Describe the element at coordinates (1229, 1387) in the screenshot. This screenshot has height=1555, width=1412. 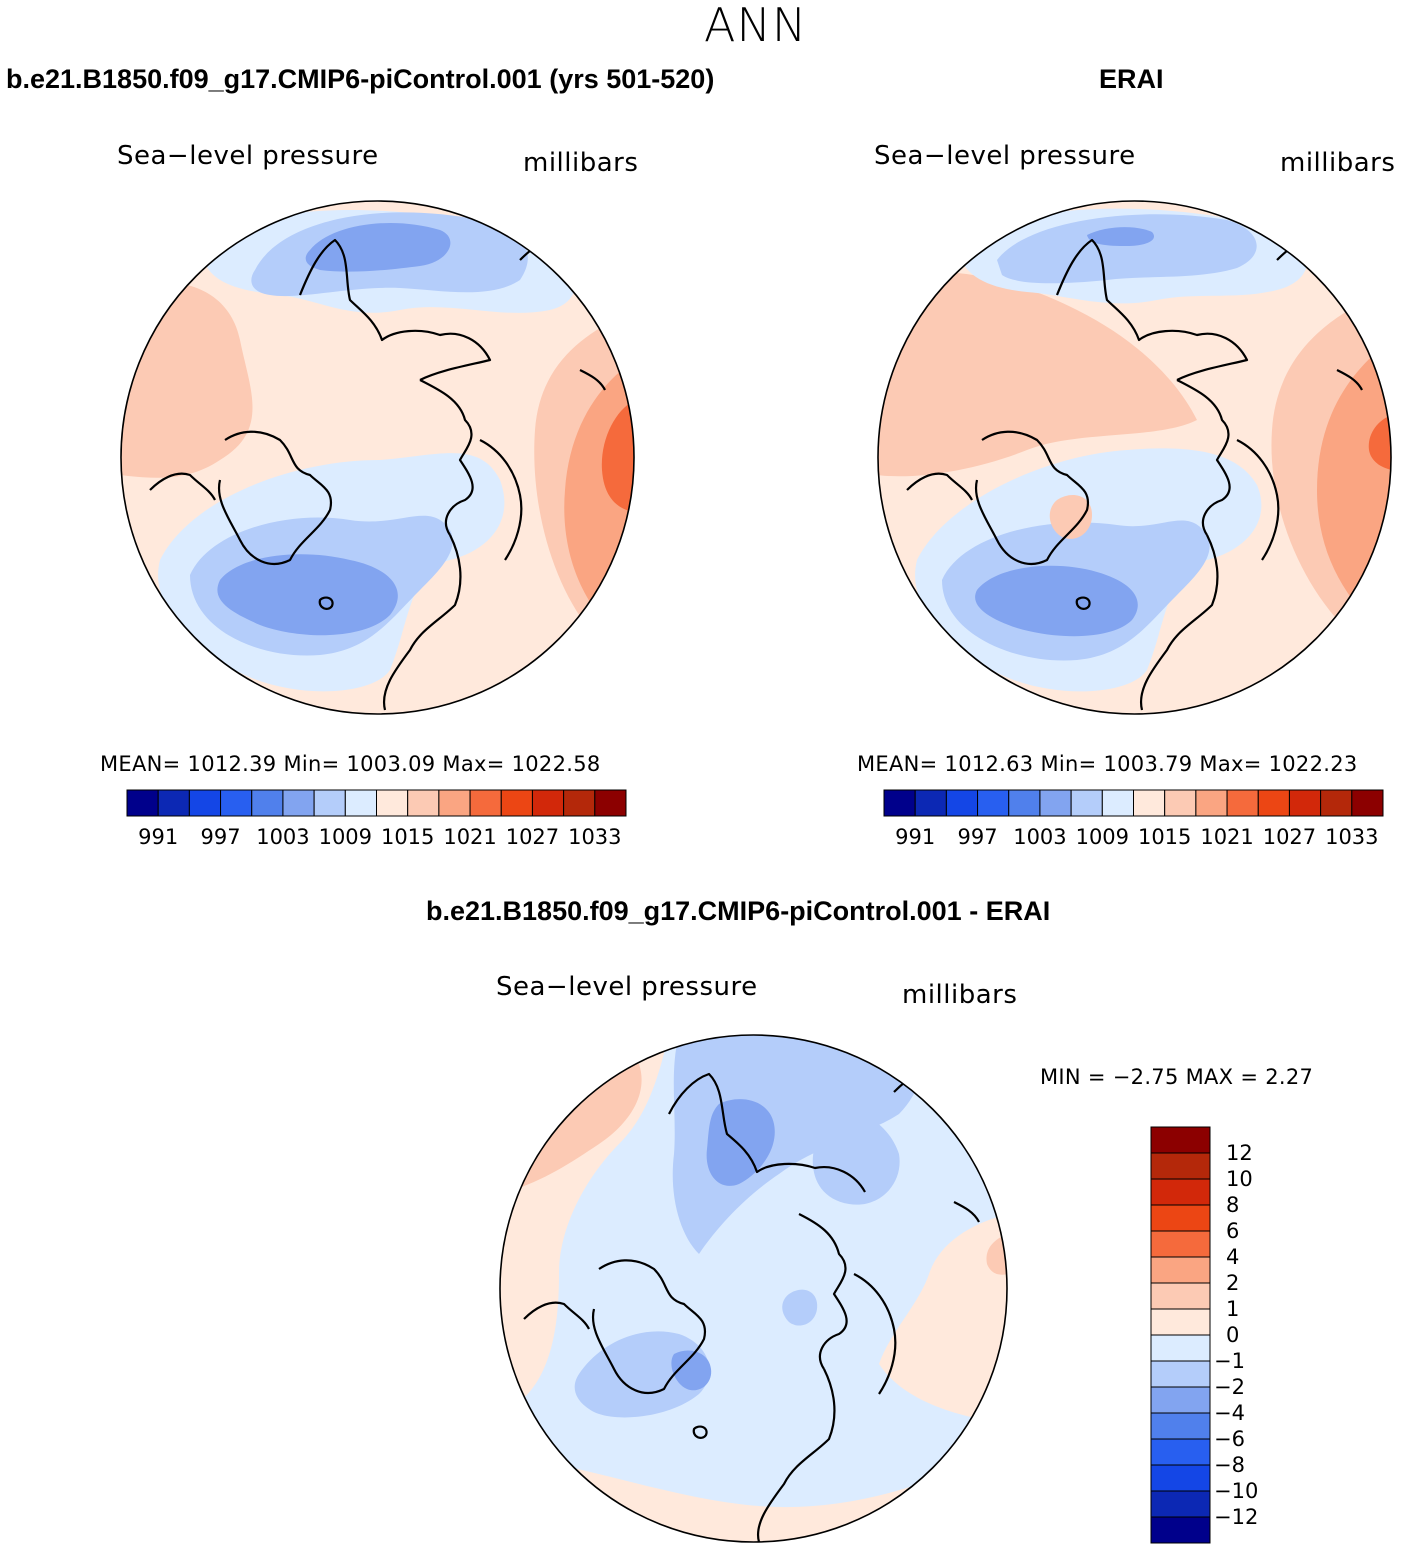
I see `panel3-colorbar-tick-label: −2` at that location.